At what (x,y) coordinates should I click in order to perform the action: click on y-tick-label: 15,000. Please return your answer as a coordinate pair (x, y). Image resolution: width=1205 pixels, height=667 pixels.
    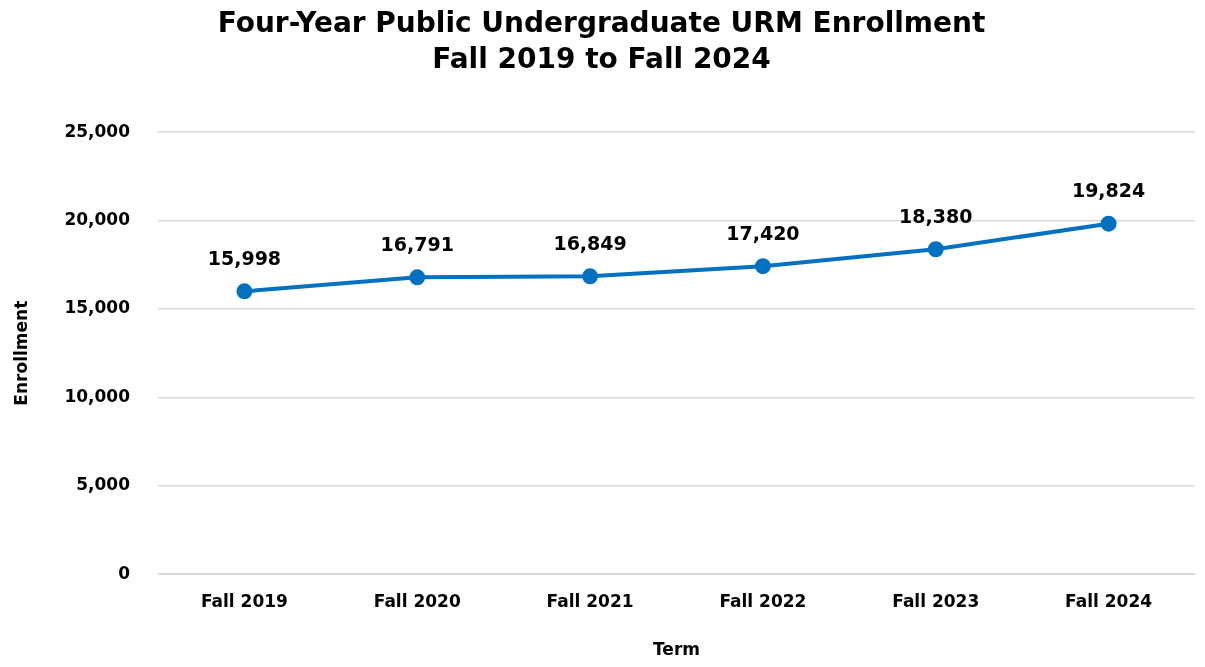
    Looking at the image, I should click on (97, 307).